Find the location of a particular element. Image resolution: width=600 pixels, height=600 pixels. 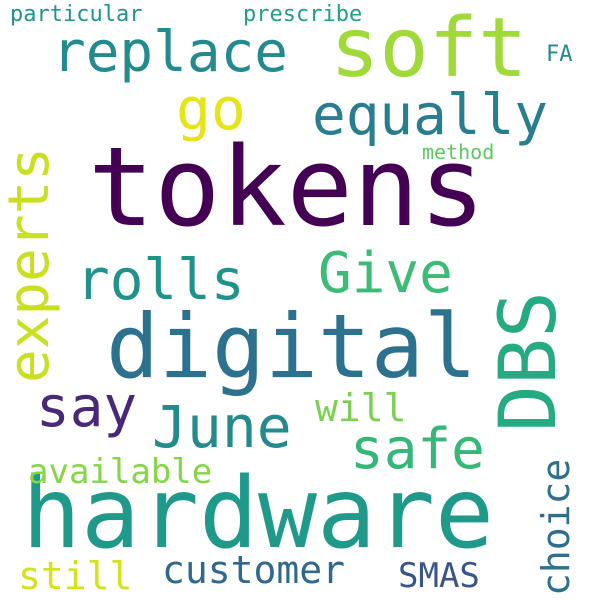

word-smas: SMAS is located at coordinates (439, 576).